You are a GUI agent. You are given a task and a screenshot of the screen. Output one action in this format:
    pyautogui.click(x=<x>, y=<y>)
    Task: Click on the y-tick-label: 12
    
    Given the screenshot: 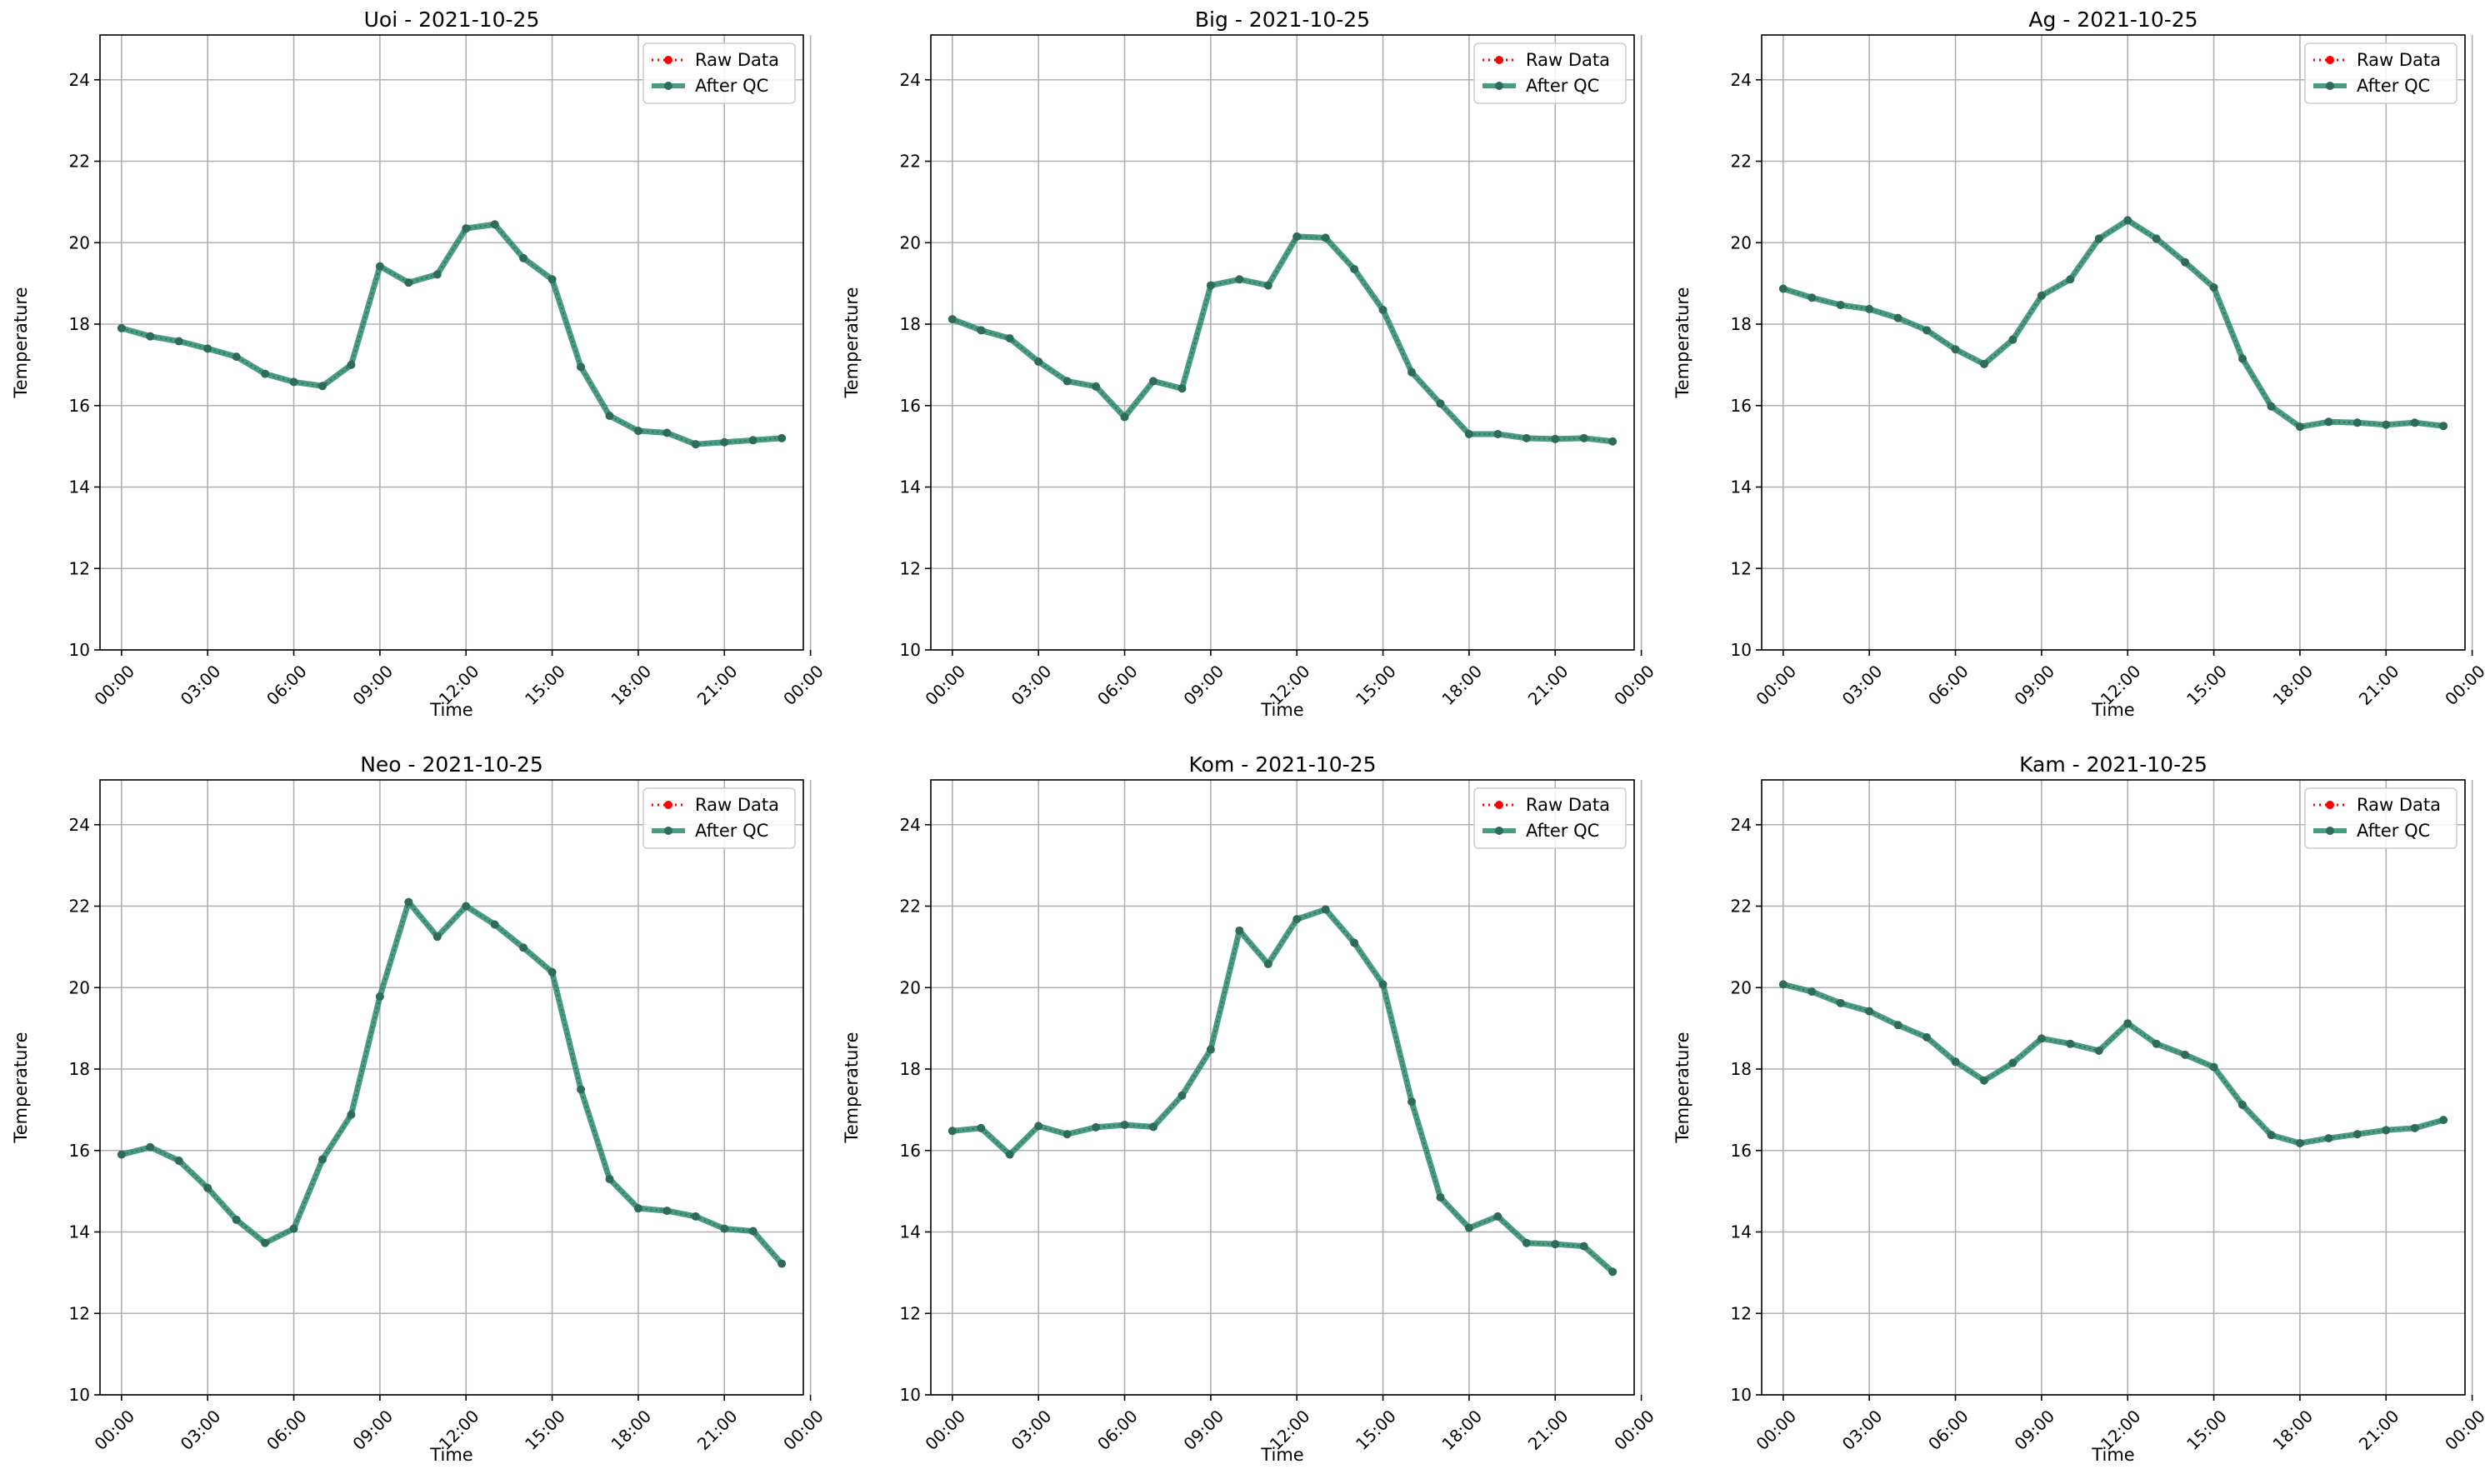 What is the action you would take?
    pyautogui.click(x=910, y=1313)
    